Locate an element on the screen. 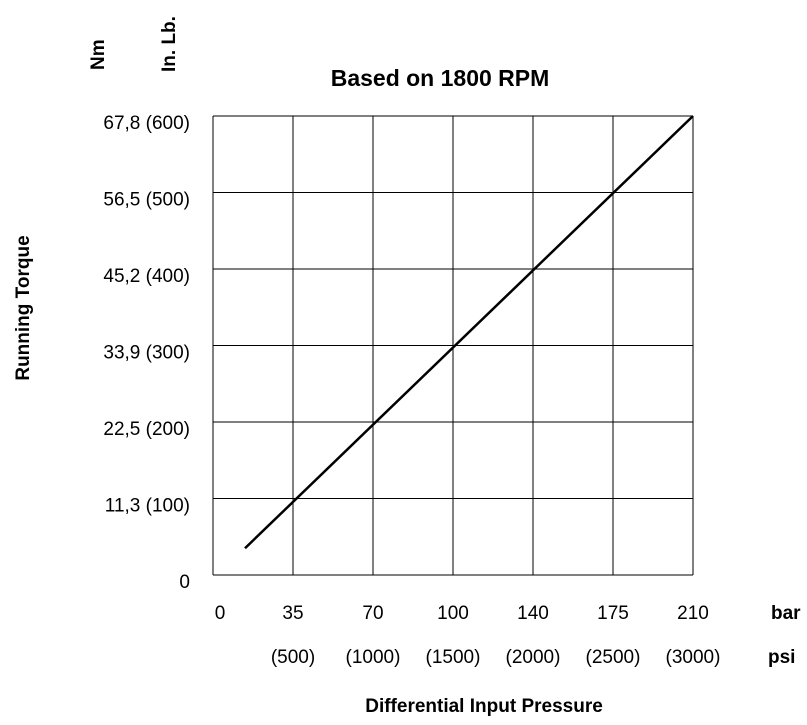 Image resolution: width=807 pixels, height=725 pixels. x-tick-label-psi: (500) is located at coordinates (293, 657).